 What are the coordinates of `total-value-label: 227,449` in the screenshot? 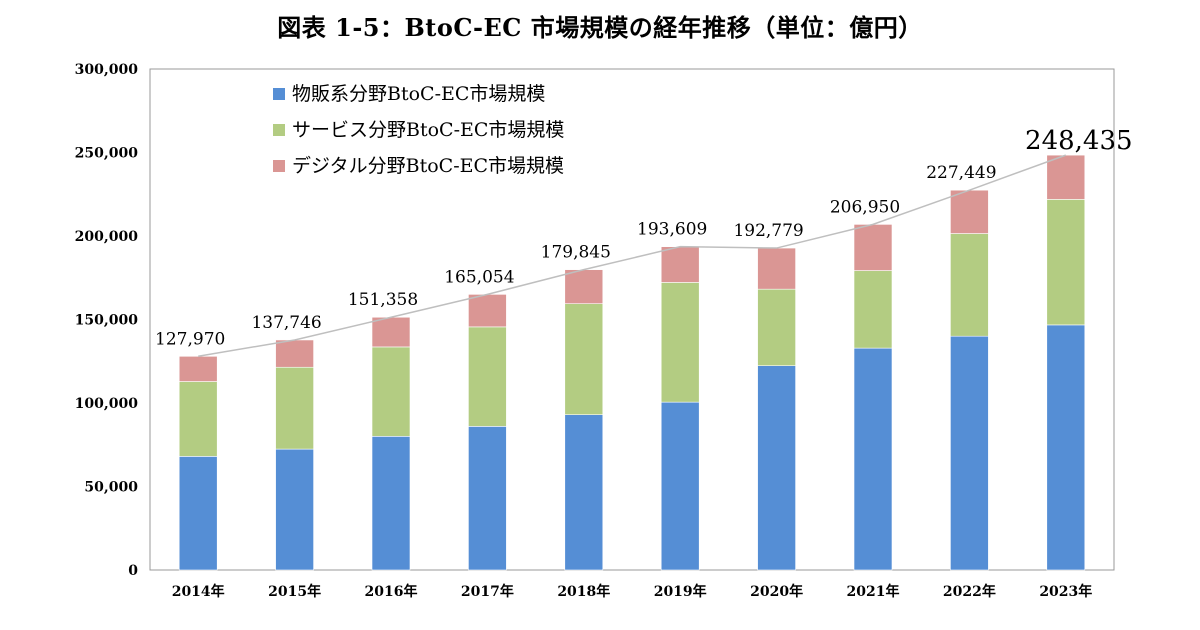 It's located at (961, 173).